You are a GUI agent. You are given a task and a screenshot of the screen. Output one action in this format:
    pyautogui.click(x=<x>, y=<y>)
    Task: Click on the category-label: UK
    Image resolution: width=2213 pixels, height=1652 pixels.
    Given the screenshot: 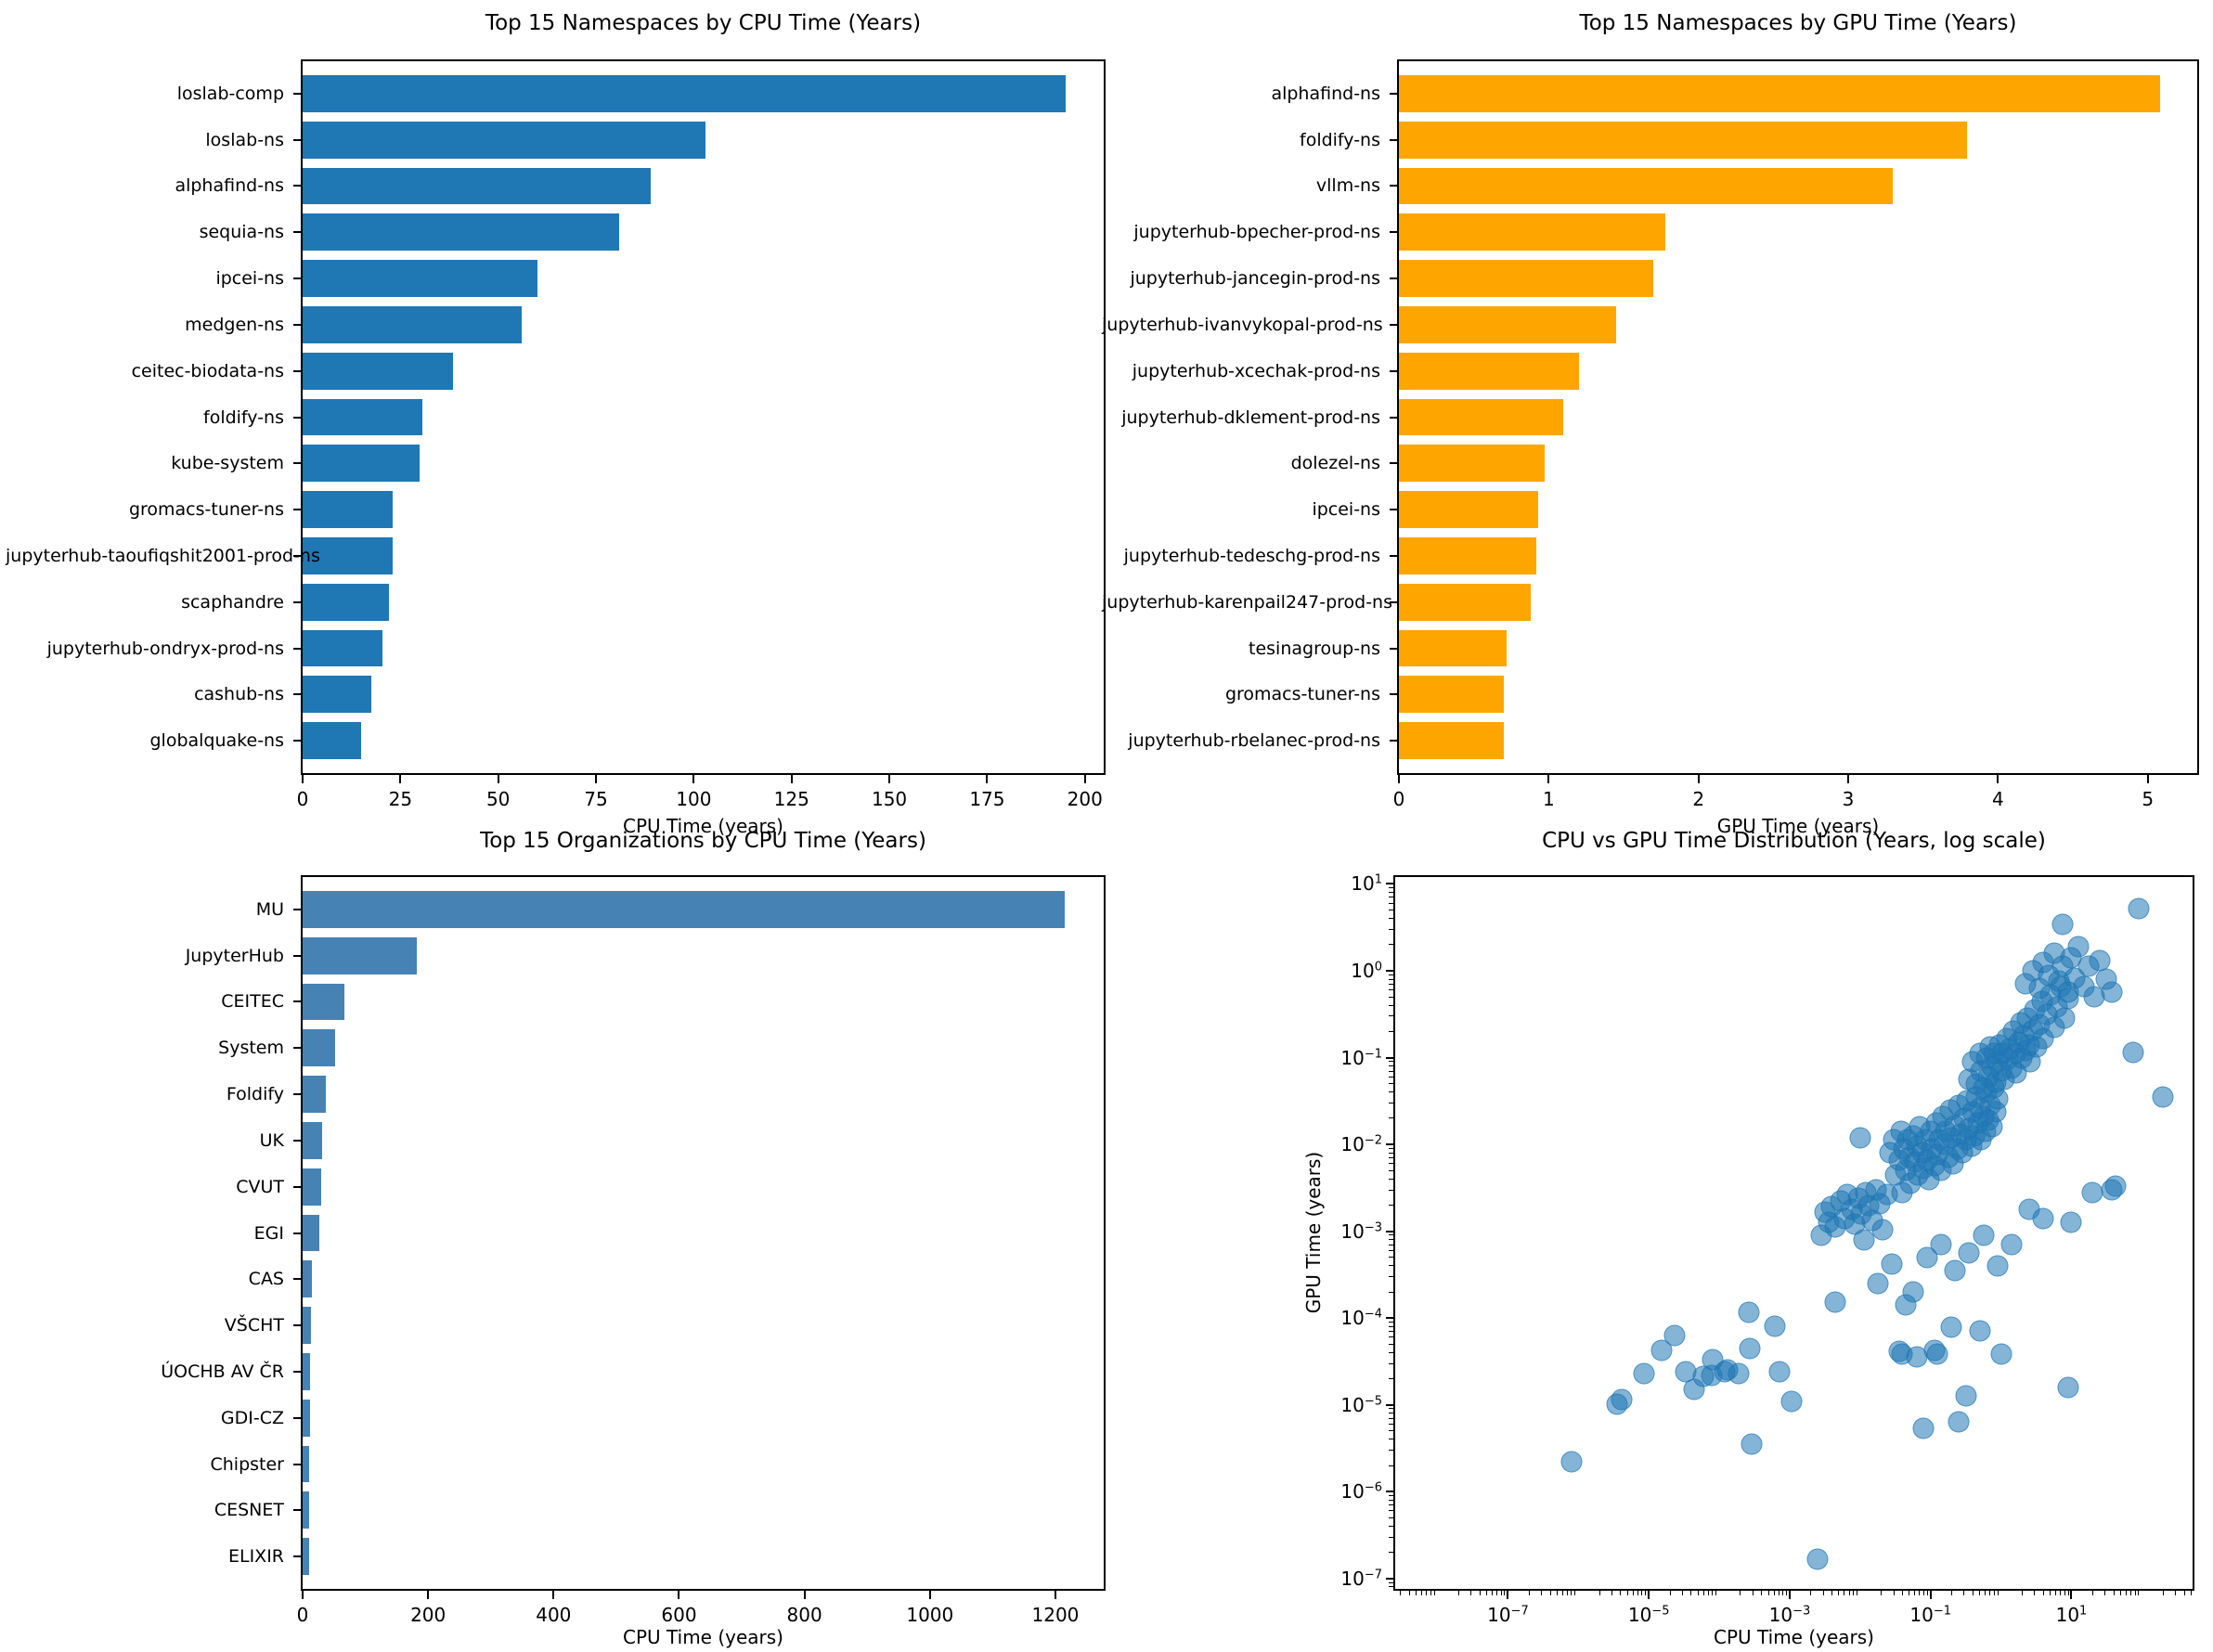 What is the action you would take?
    pyautogui.click(x=271, y=1140)
    